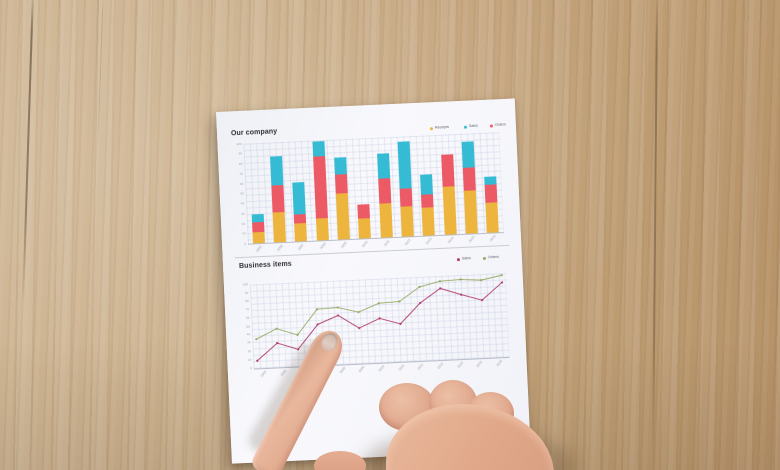 This screenshot has height=470, width=780. I want to click on x-axis-tick-label: 2013, so click(429, 241).